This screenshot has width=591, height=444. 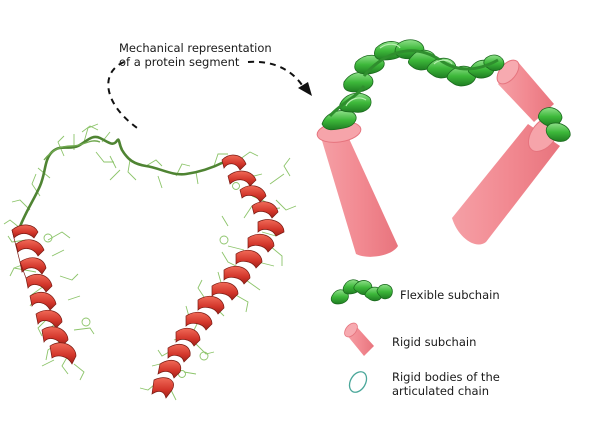 What do you see at coordinates (450, 295) in the screenshot?
I see `legend-flexible-label: Flexible subchain` at bounding box center [450, 295].